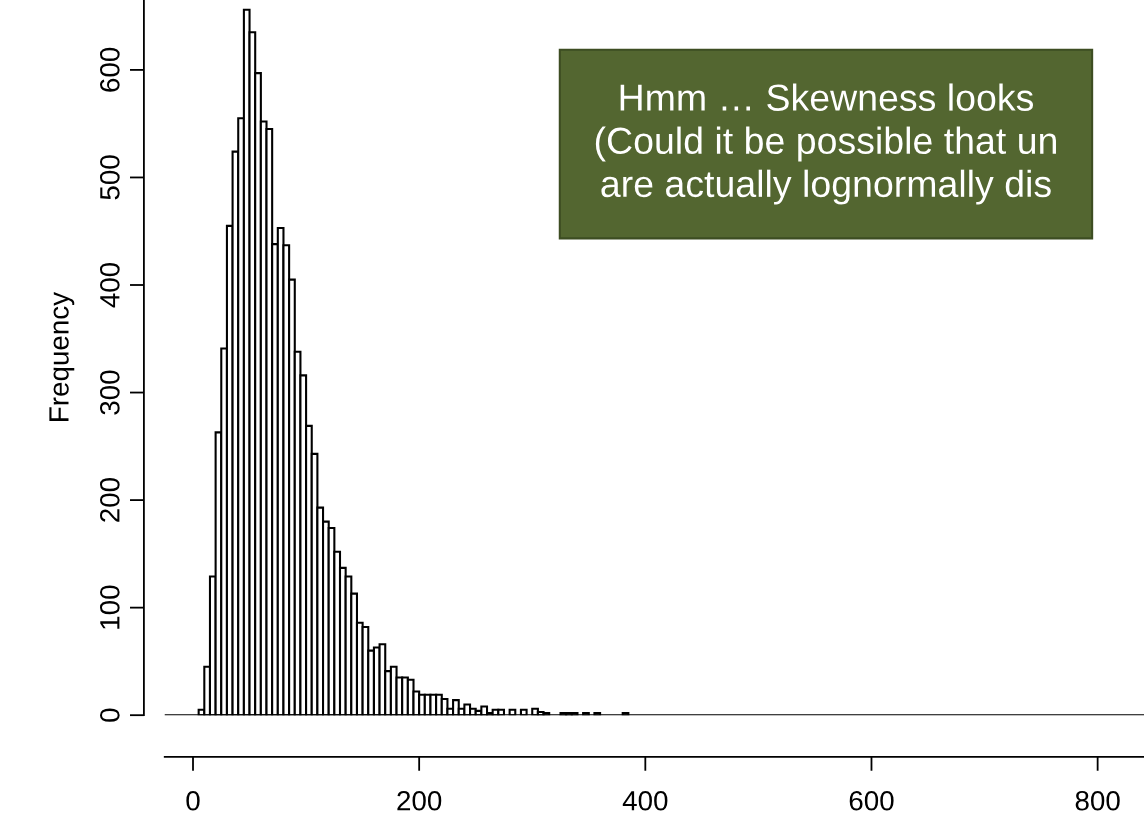 The width and height of the screenshot is (1144, 823). Describe the element at coordinates (62, 356) in the screenshot. I see `y-axis-title: Frequency` at that location.